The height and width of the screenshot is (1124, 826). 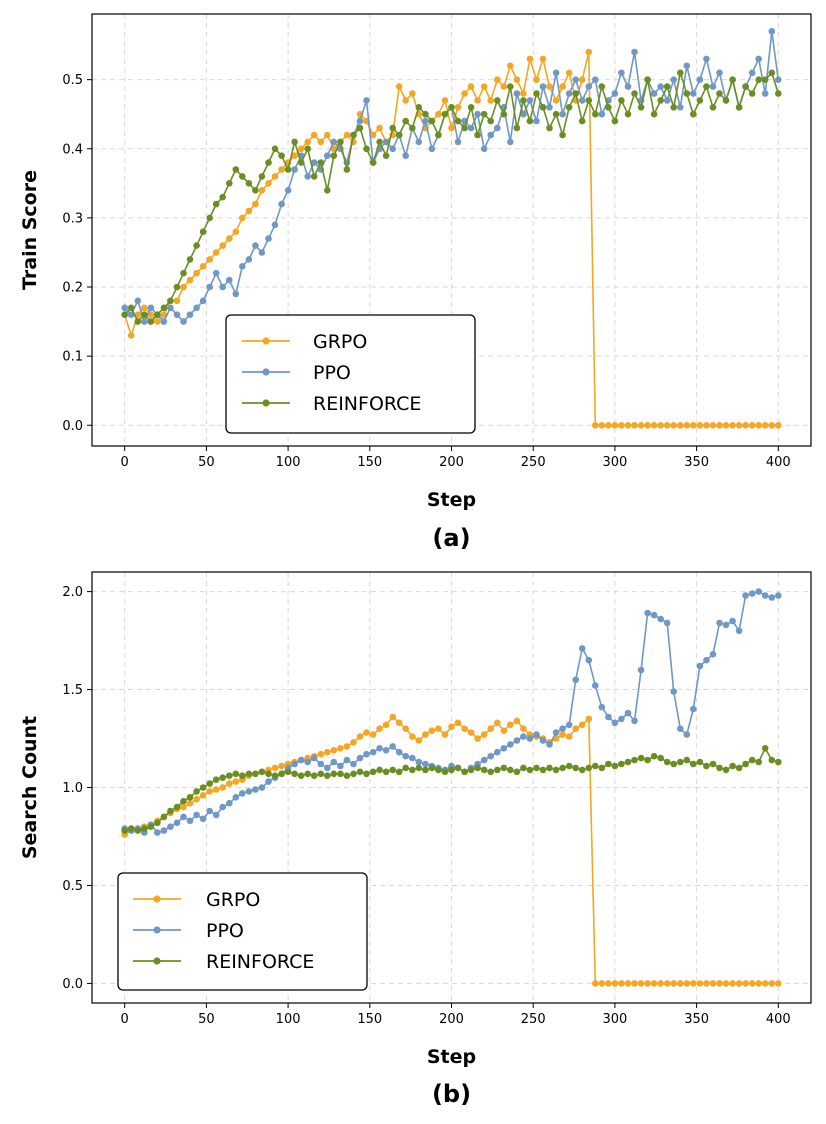 I want to click on x-tick: 300, so click(x=614, y=458).